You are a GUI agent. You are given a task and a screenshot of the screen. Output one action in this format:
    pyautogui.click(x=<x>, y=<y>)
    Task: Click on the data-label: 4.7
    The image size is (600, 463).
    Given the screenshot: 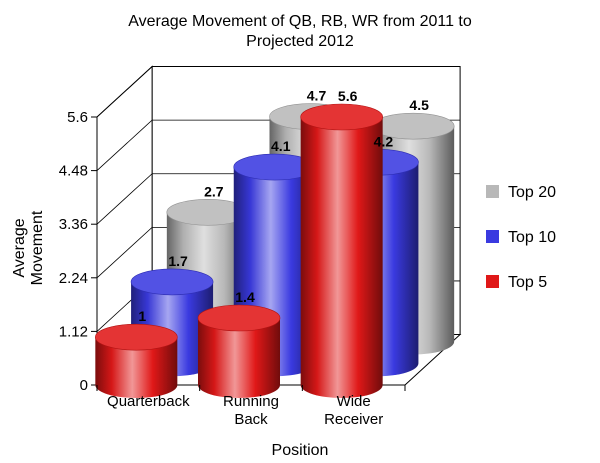 What is the action you would take?
    pyautogui.click(x=317, y=96)
    